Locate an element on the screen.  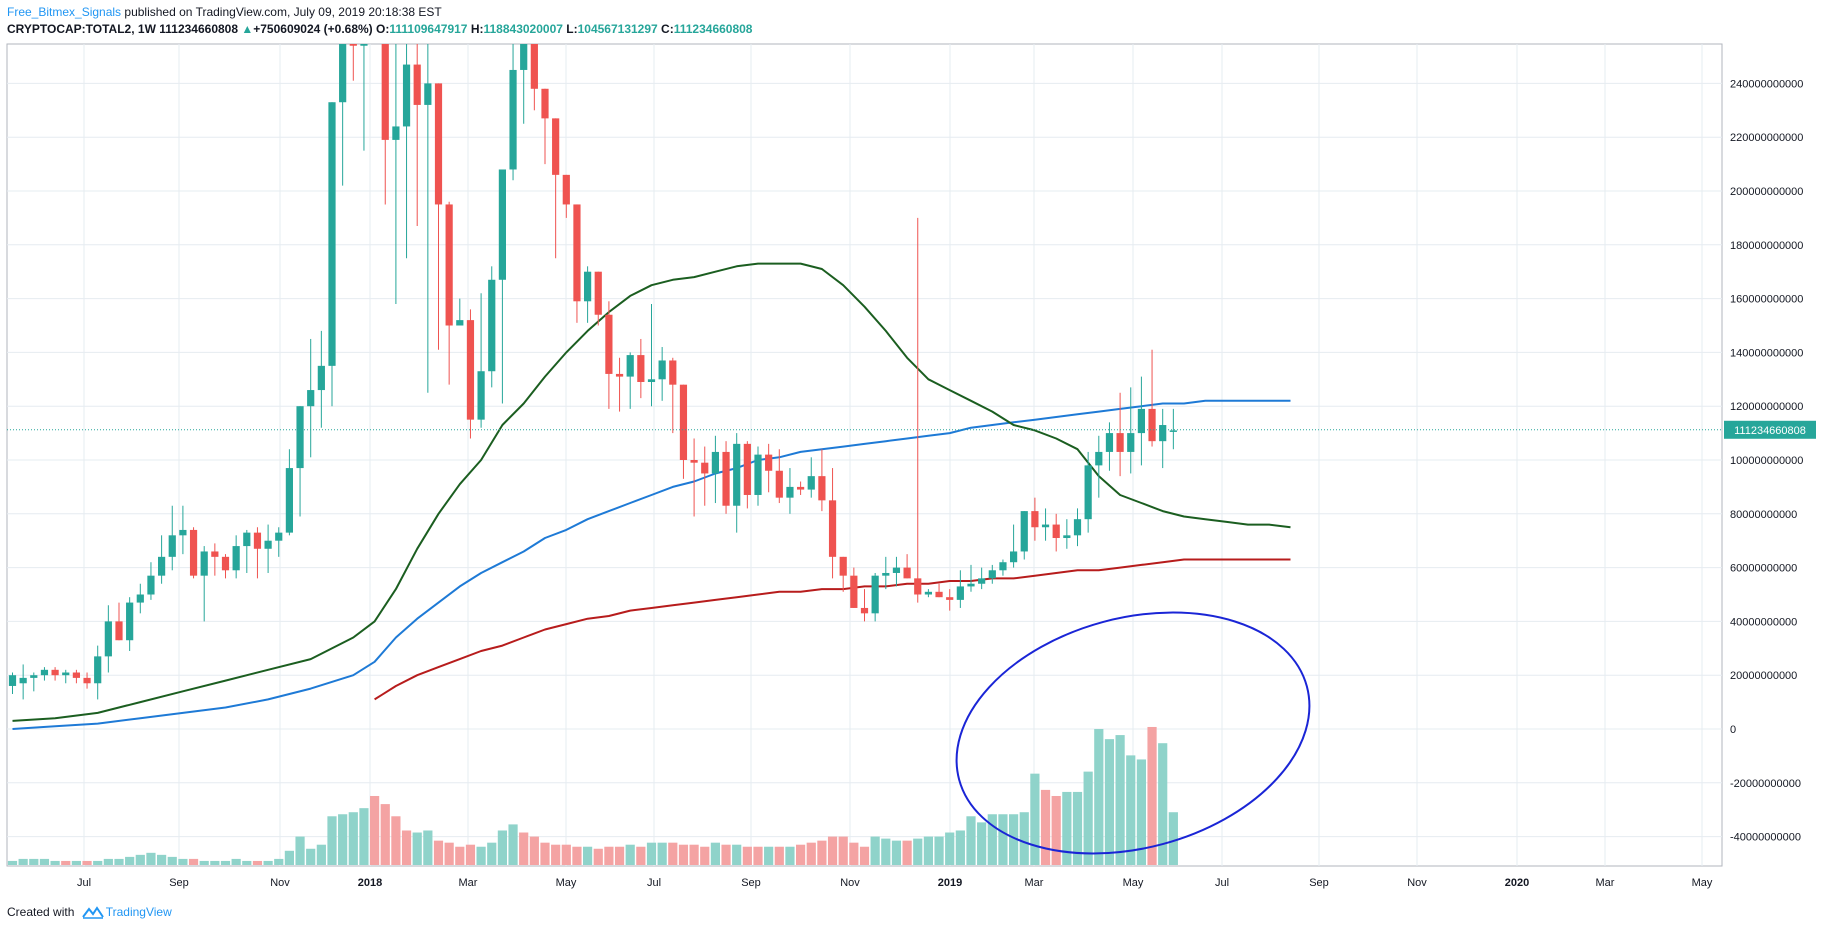
y-tick-label: 160000000000 is located at coordinates (1766, 300).